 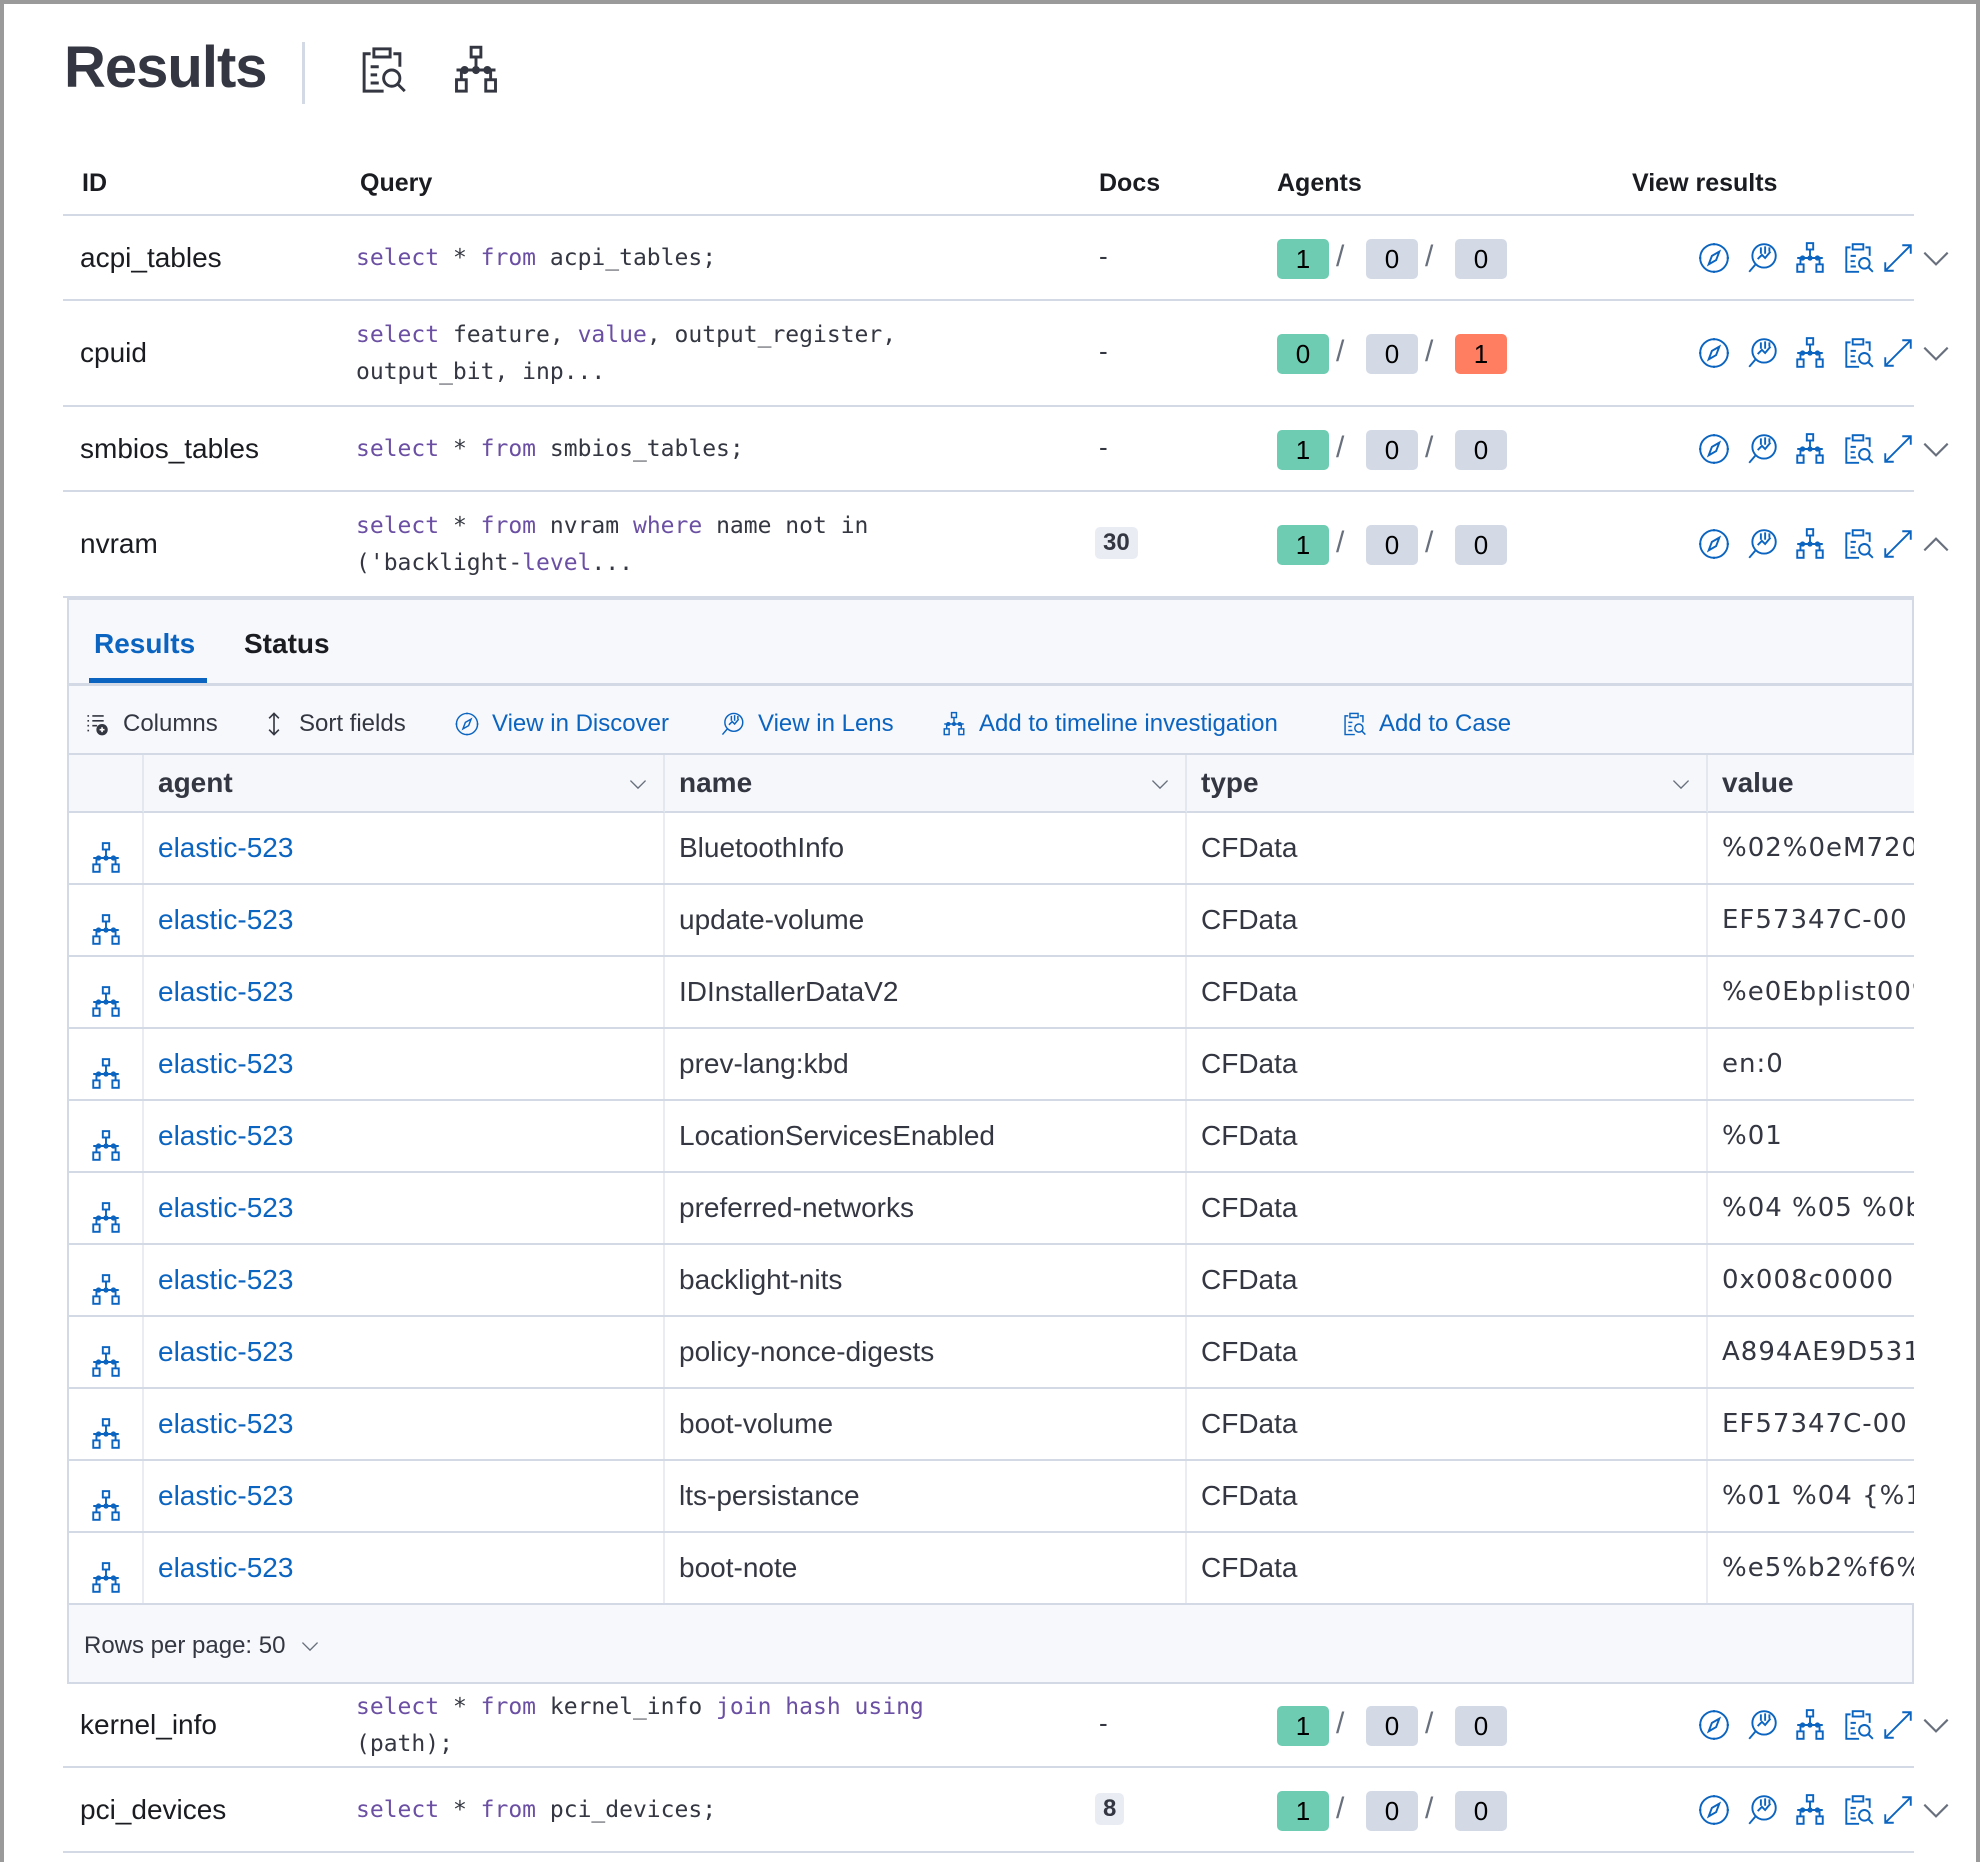 What do you see at coordinates (991, 1065) in the screenshot?
I see `grid-row: elastic-523 prev-lang:kbd CFData en:0` at bounding box center [991, 1065].